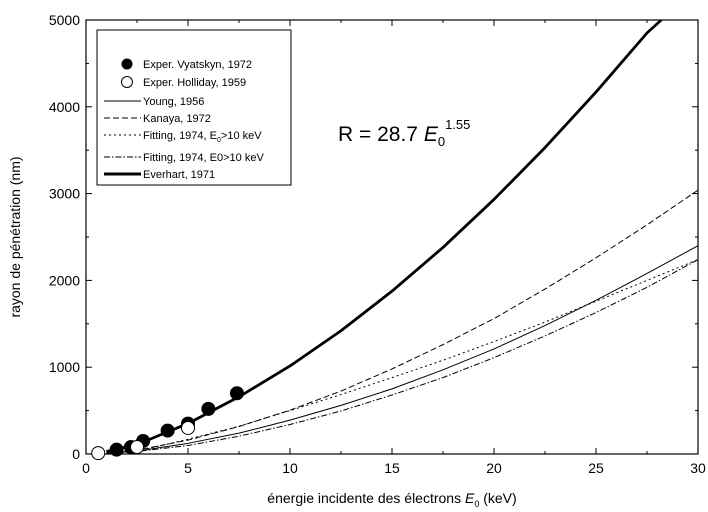  I want to click on x-tick-label: 25, so click(596, 468).